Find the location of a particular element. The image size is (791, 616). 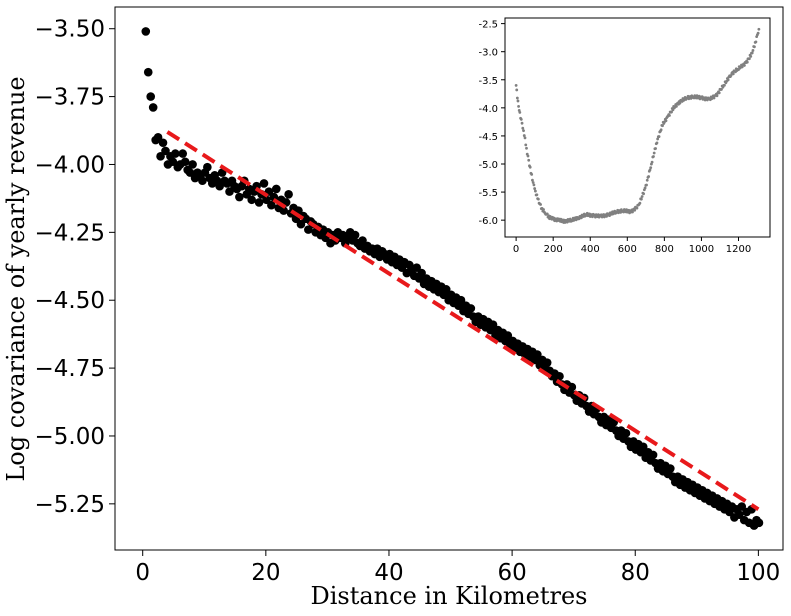

inset-y-tick-label: -2.5 is located at coordinates (488, 25).